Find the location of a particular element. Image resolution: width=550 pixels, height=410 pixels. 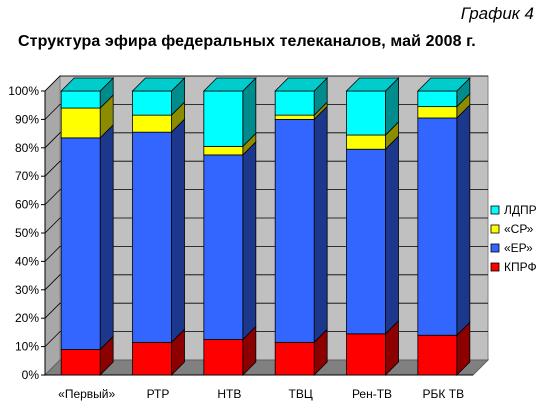

y-tick-label: 10% is located at coordinates (27, 347).